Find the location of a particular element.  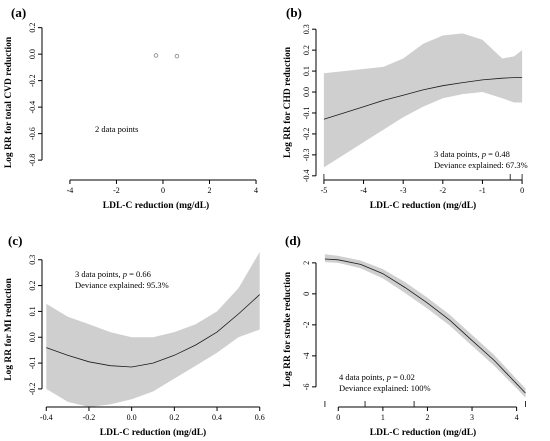

y-axis-title: Log RR for CHD reduction is located at coordinates (288, 102).